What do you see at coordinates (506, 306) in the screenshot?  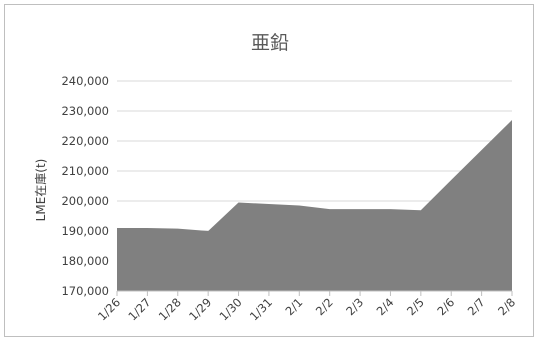 I see `x-tick-label: 2/8` at bounding box center [506, 306].